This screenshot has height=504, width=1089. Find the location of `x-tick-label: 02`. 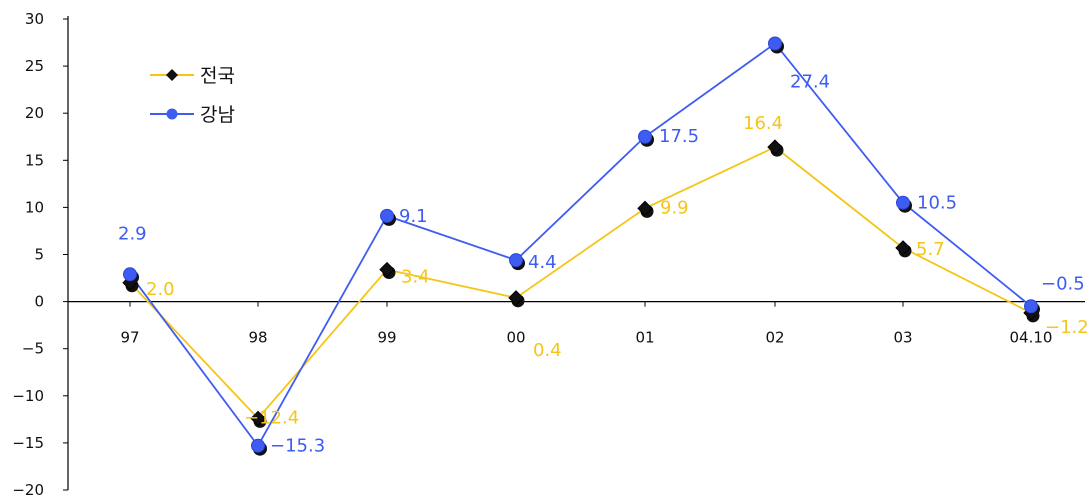

x-tick-label: 02 is located at coordinates (774, 338).